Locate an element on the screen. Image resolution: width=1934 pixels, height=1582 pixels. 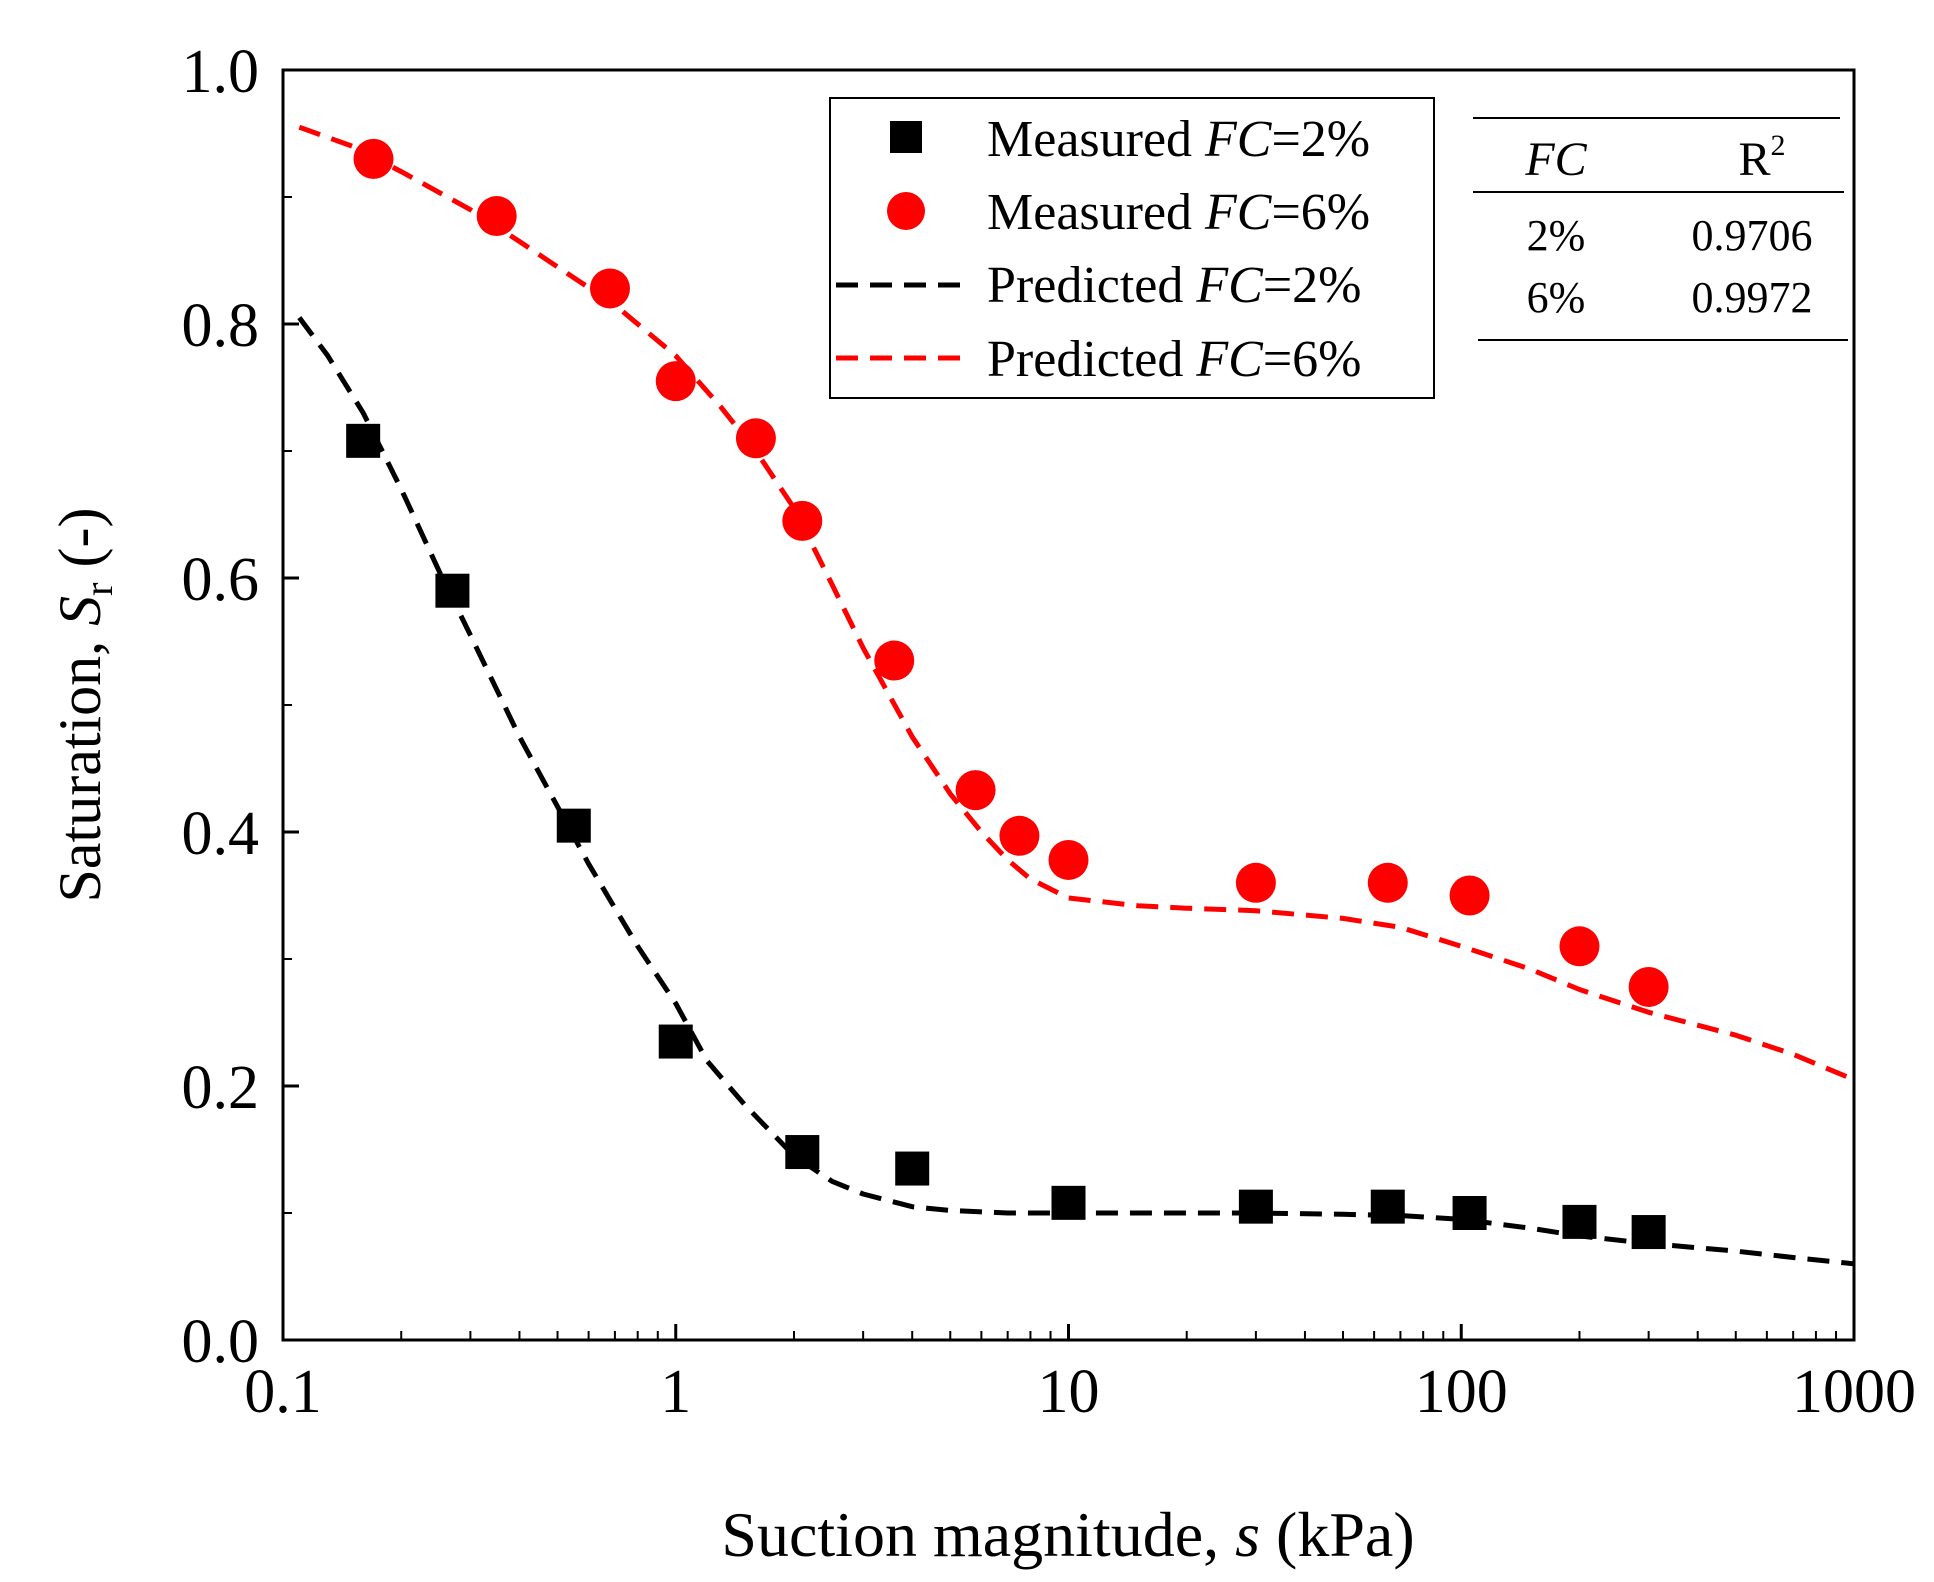
inset-table-header-fc: FC is located at coordinates (1555, 159).